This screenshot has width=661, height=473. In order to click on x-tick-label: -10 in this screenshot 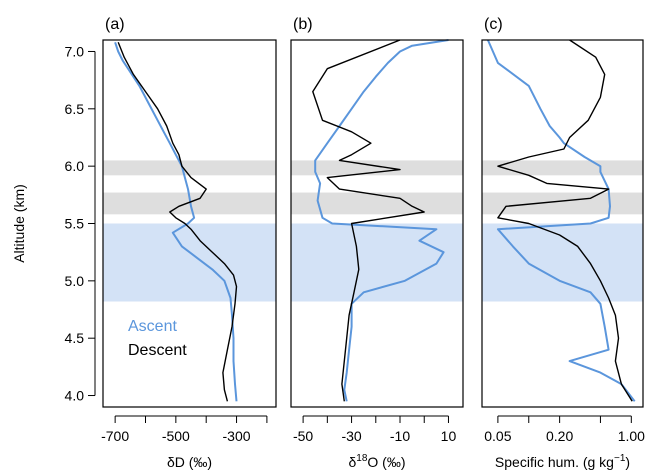, I will do `click(400, 436)`.